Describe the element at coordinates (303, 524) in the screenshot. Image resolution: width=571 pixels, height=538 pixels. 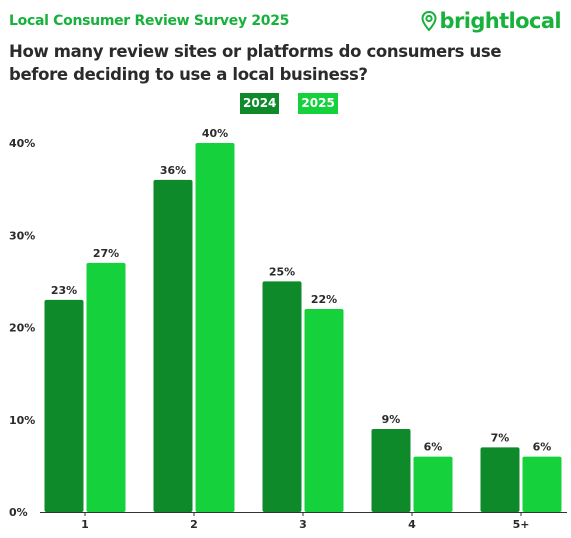
I see `x-tick-label: 3` at that location.